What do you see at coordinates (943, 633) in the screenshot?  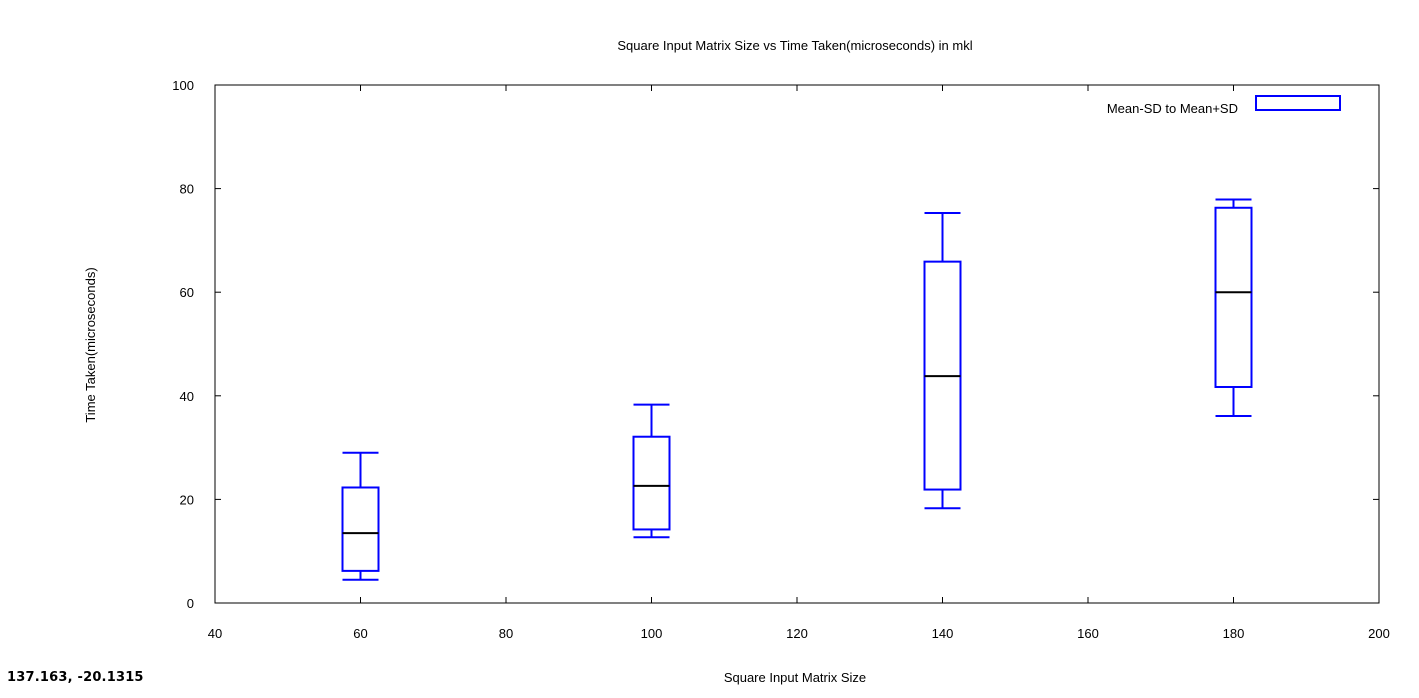 I see `x-tick-label-140: 140` at bounding box center [943, 633].